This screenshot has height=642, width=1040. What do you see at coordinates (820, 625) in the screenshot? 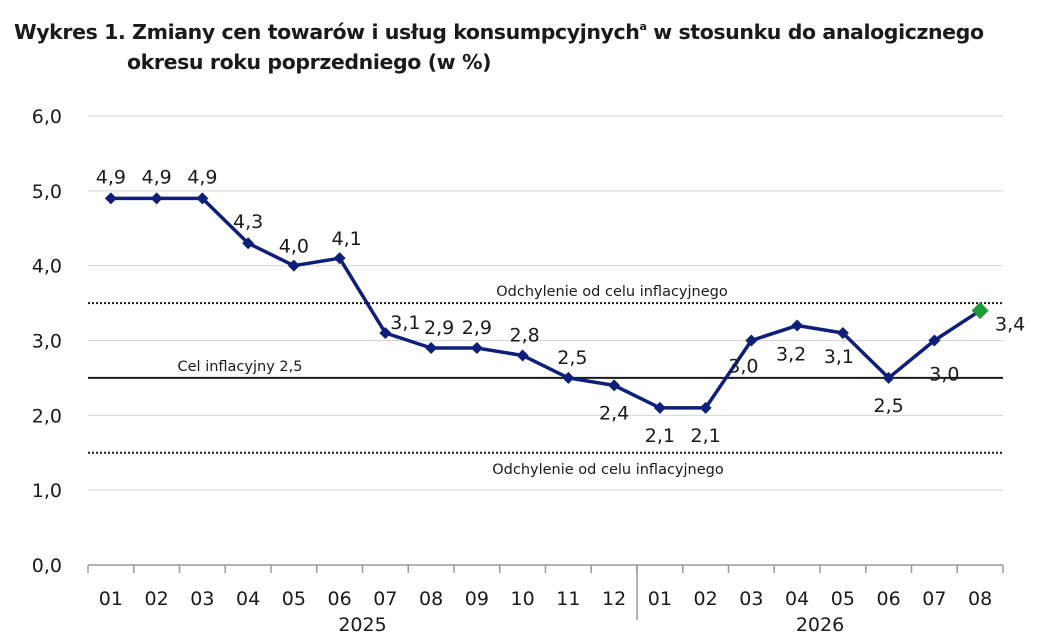
I see `year-label: 2026` at bounding box center [820, 625].